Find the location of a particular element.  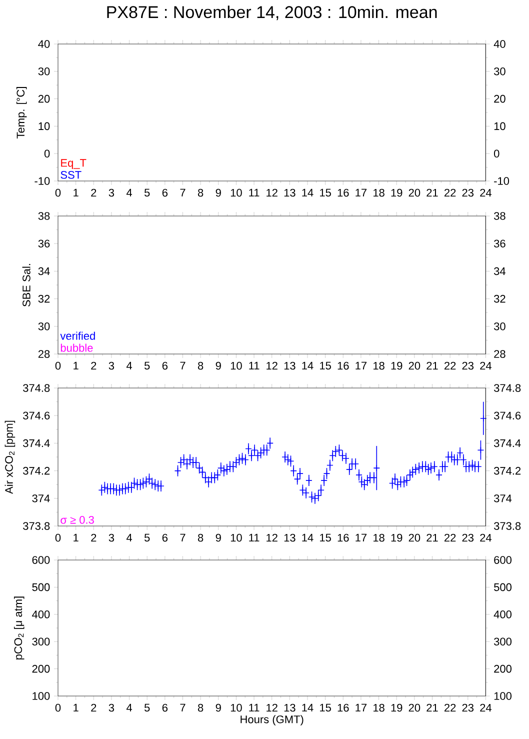

y2-tick-label: 374.2 is located at coordinates (507, 470).